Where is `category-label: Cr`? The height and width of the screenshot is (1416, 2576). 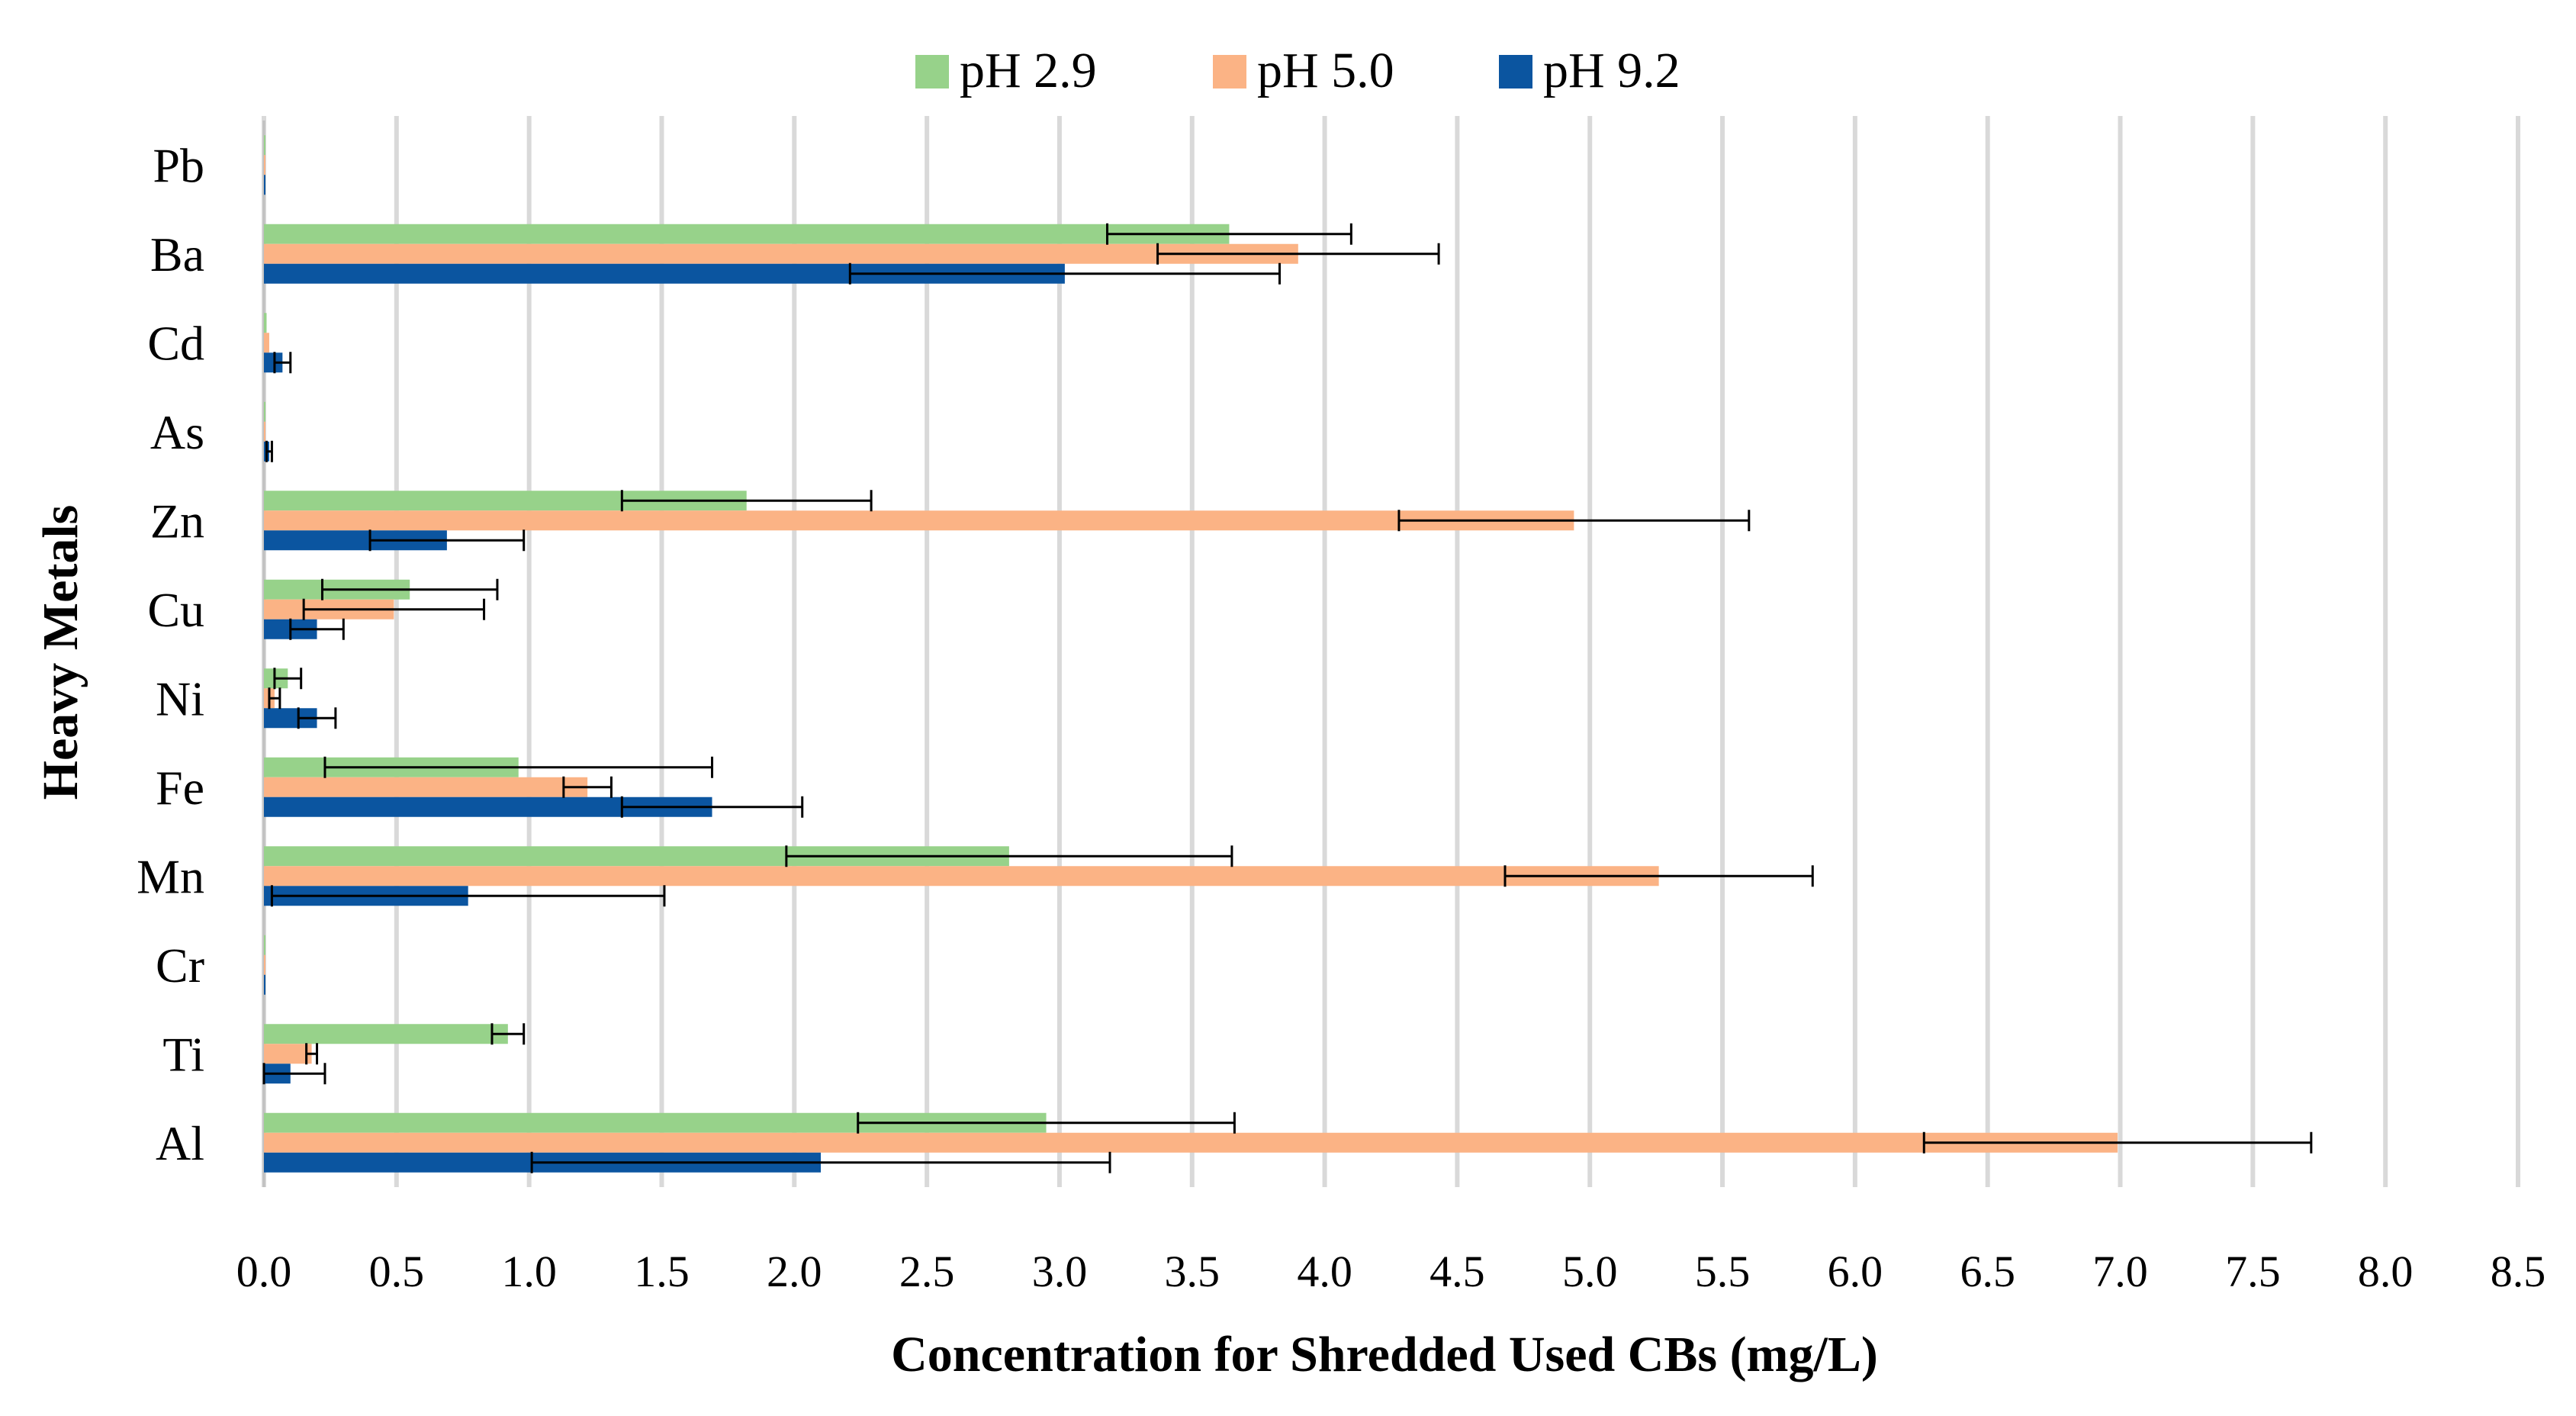
category-label: Cr is located at coordinates (180, 965).